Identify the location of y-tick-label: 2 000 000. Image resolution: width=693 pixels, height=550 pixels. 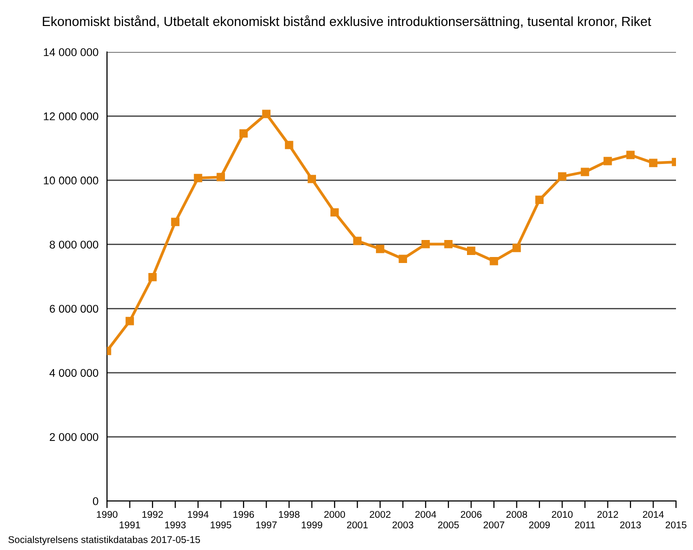
(74, 437).